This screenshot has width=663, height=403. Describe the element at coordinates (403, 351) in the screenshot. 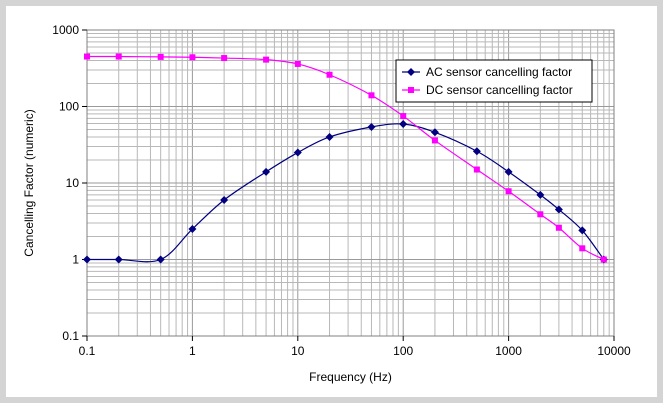

I see `x-tick-label: 100` at that location.